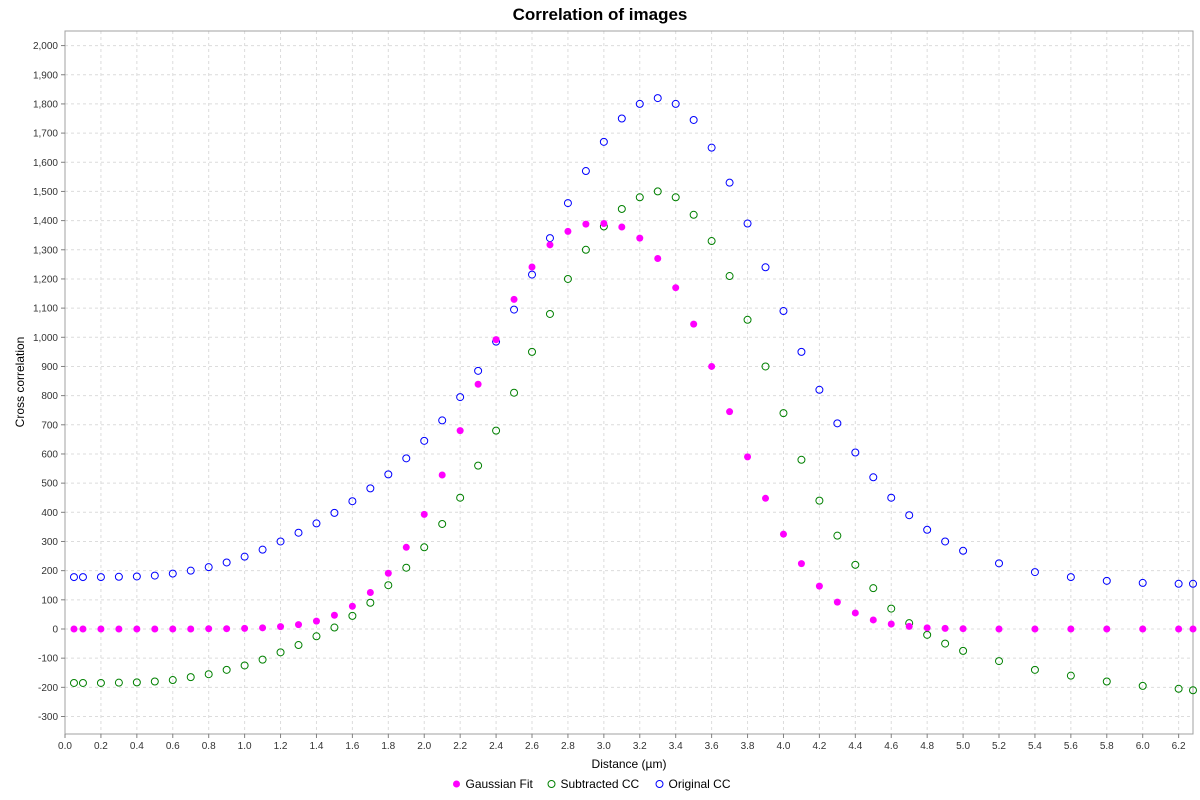 Image resolution: width=1200 pixels, height=800 pixels. What do you see at coordinates (45, 46) in the screenshot?
I see `y-tick-label: 2,000` at bounding box center [45, 46].